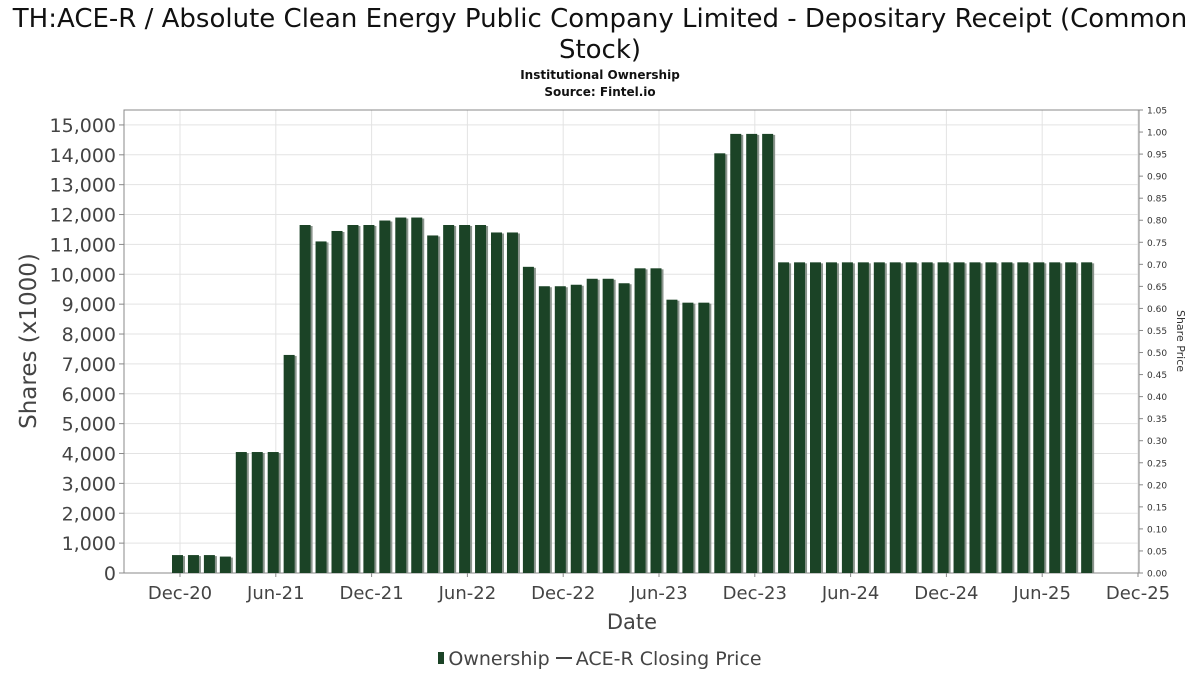 The width and height of the screenshot is (1200, 675). I want to click on x-tick-label: Dec-24, so click(946, 593).